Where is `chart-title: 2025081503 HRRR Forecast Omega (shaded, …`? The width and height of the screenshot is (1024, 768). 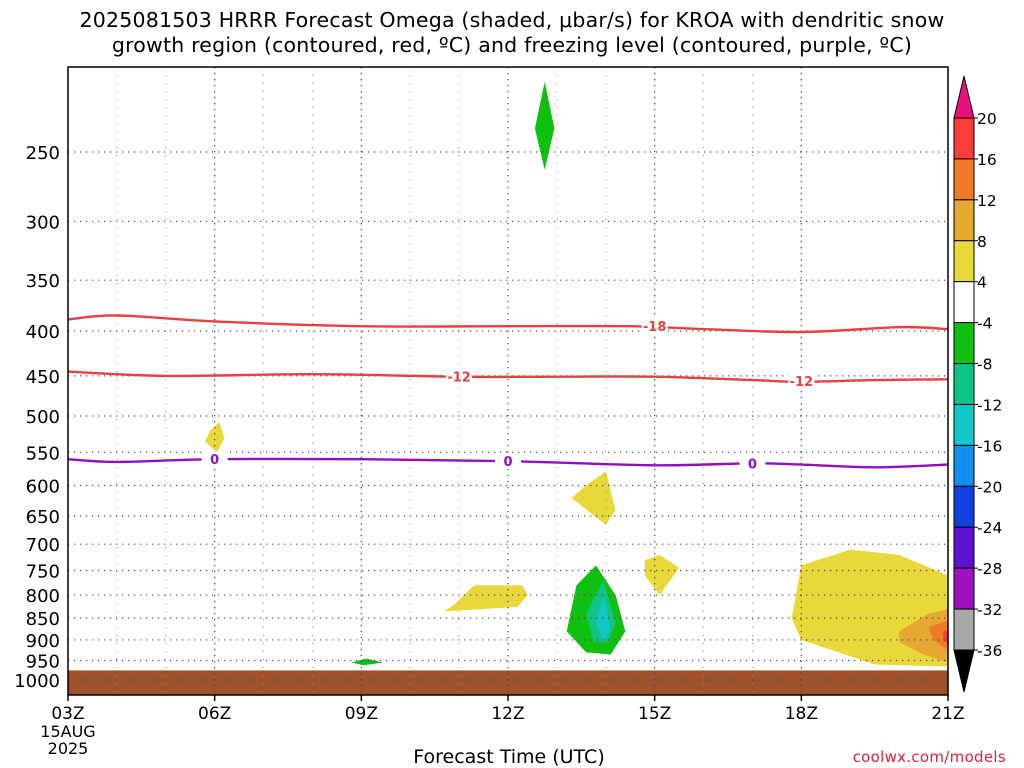 chart-title: 2025081503 HRRR Forecast Omega (shaded, … is located at coordinates (512, 33).